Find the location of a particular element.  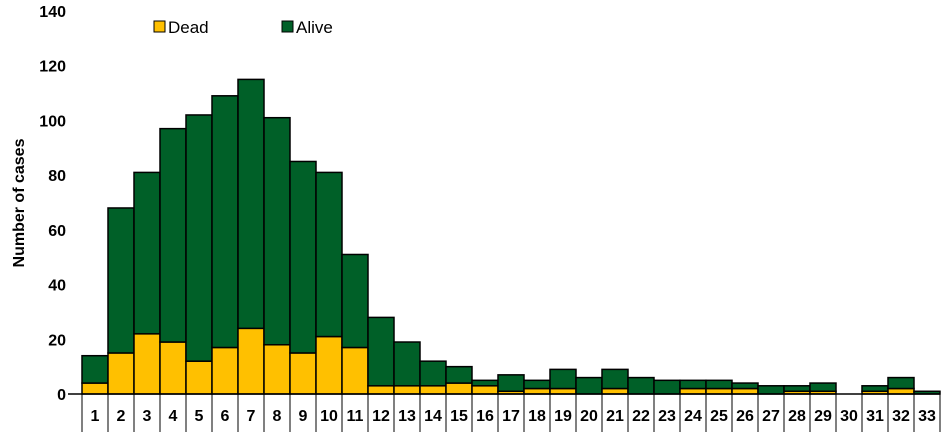

y-axis: 0 20 40 60 80 100 120 140 is located at coordinates (52, 204).